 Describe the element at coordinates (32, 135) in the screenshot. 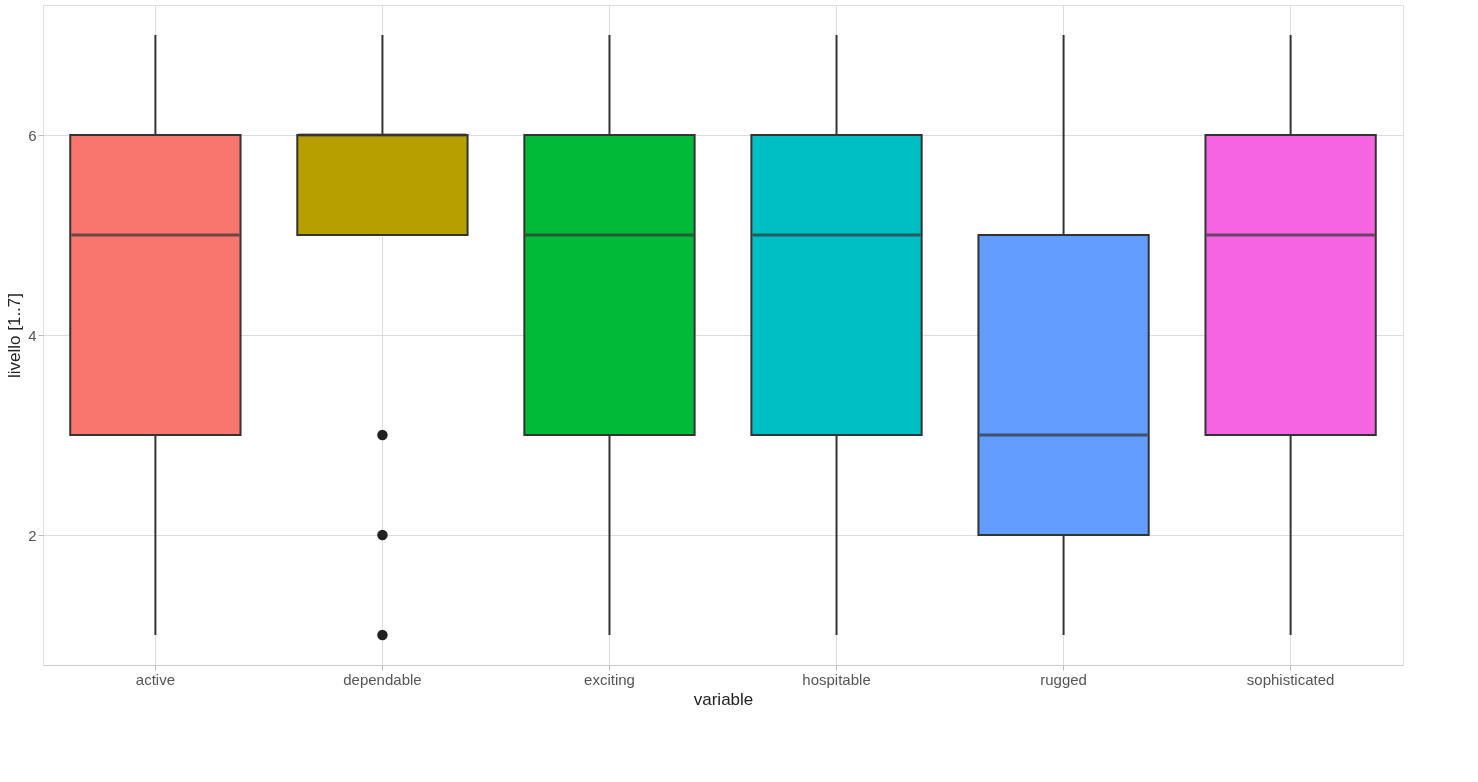

I see `y-tick-label: 6` at that location.